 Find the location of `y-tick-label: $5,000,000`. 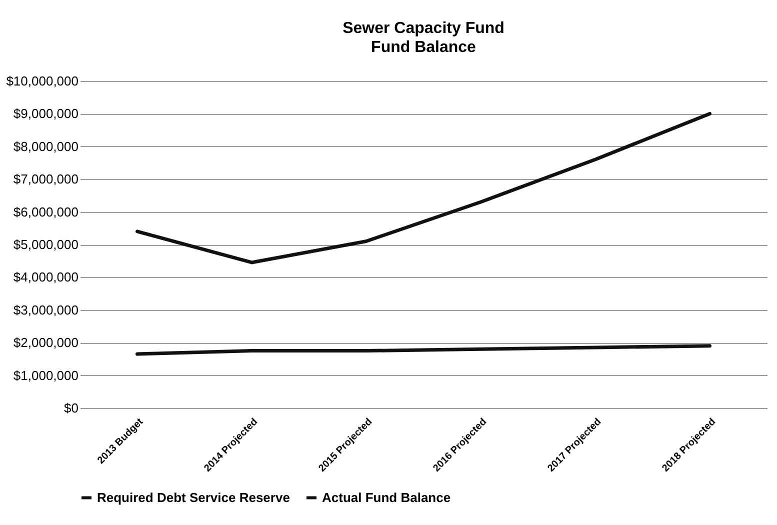

y-tick-label: $5,000,000 is located at coordinates (45, 244).